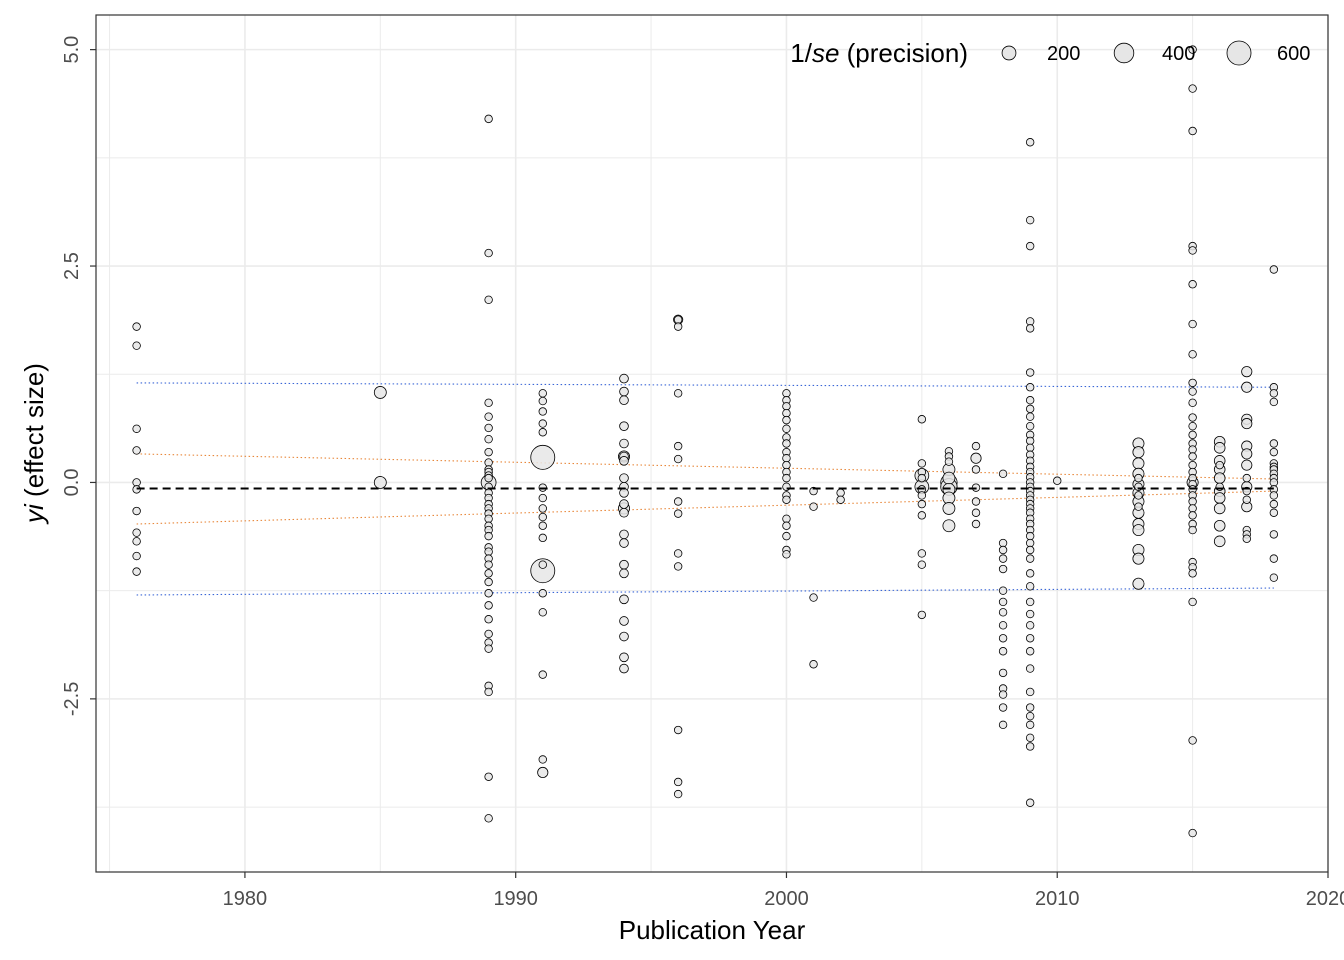 The height and width of the screenshot is (960, 1344). Describe the element at coordinates (72, 50) in the screenshot. I see `y-tick-label: 5.0` at that location.